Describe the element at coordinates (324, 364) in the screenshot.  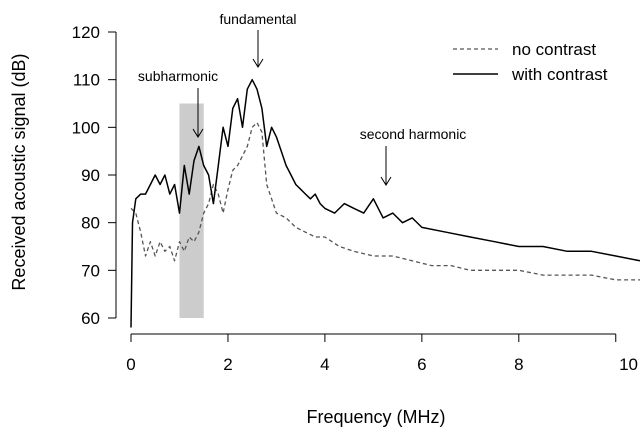
I see `x-tick-label: 4` at that location.